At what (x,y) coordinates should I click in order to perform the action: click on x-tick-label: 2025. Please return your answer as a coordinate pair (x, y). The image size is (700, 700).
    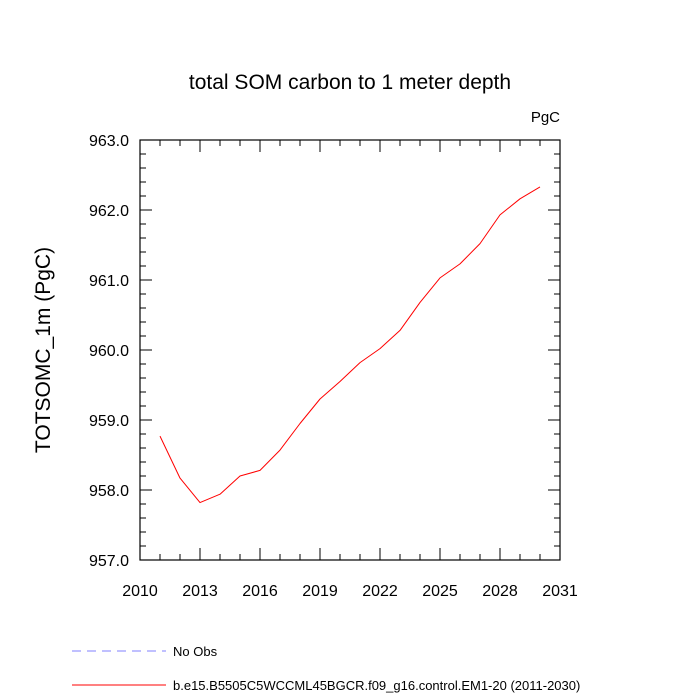
    Looking at the image, I should click on (440, 591).